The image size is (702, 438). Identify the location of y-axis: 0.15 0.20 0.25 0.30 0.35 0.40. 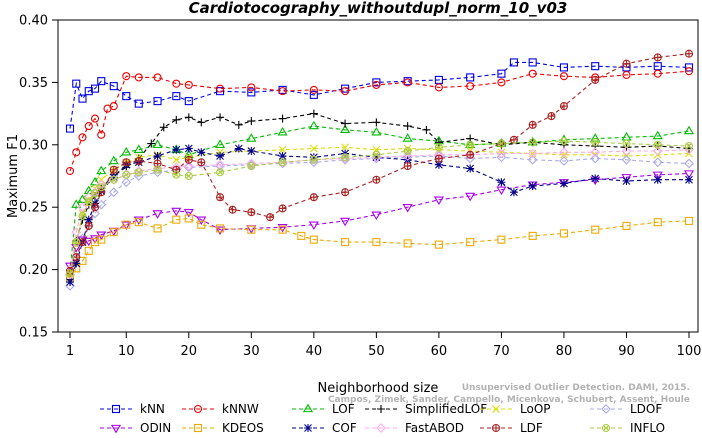
(38, 177).